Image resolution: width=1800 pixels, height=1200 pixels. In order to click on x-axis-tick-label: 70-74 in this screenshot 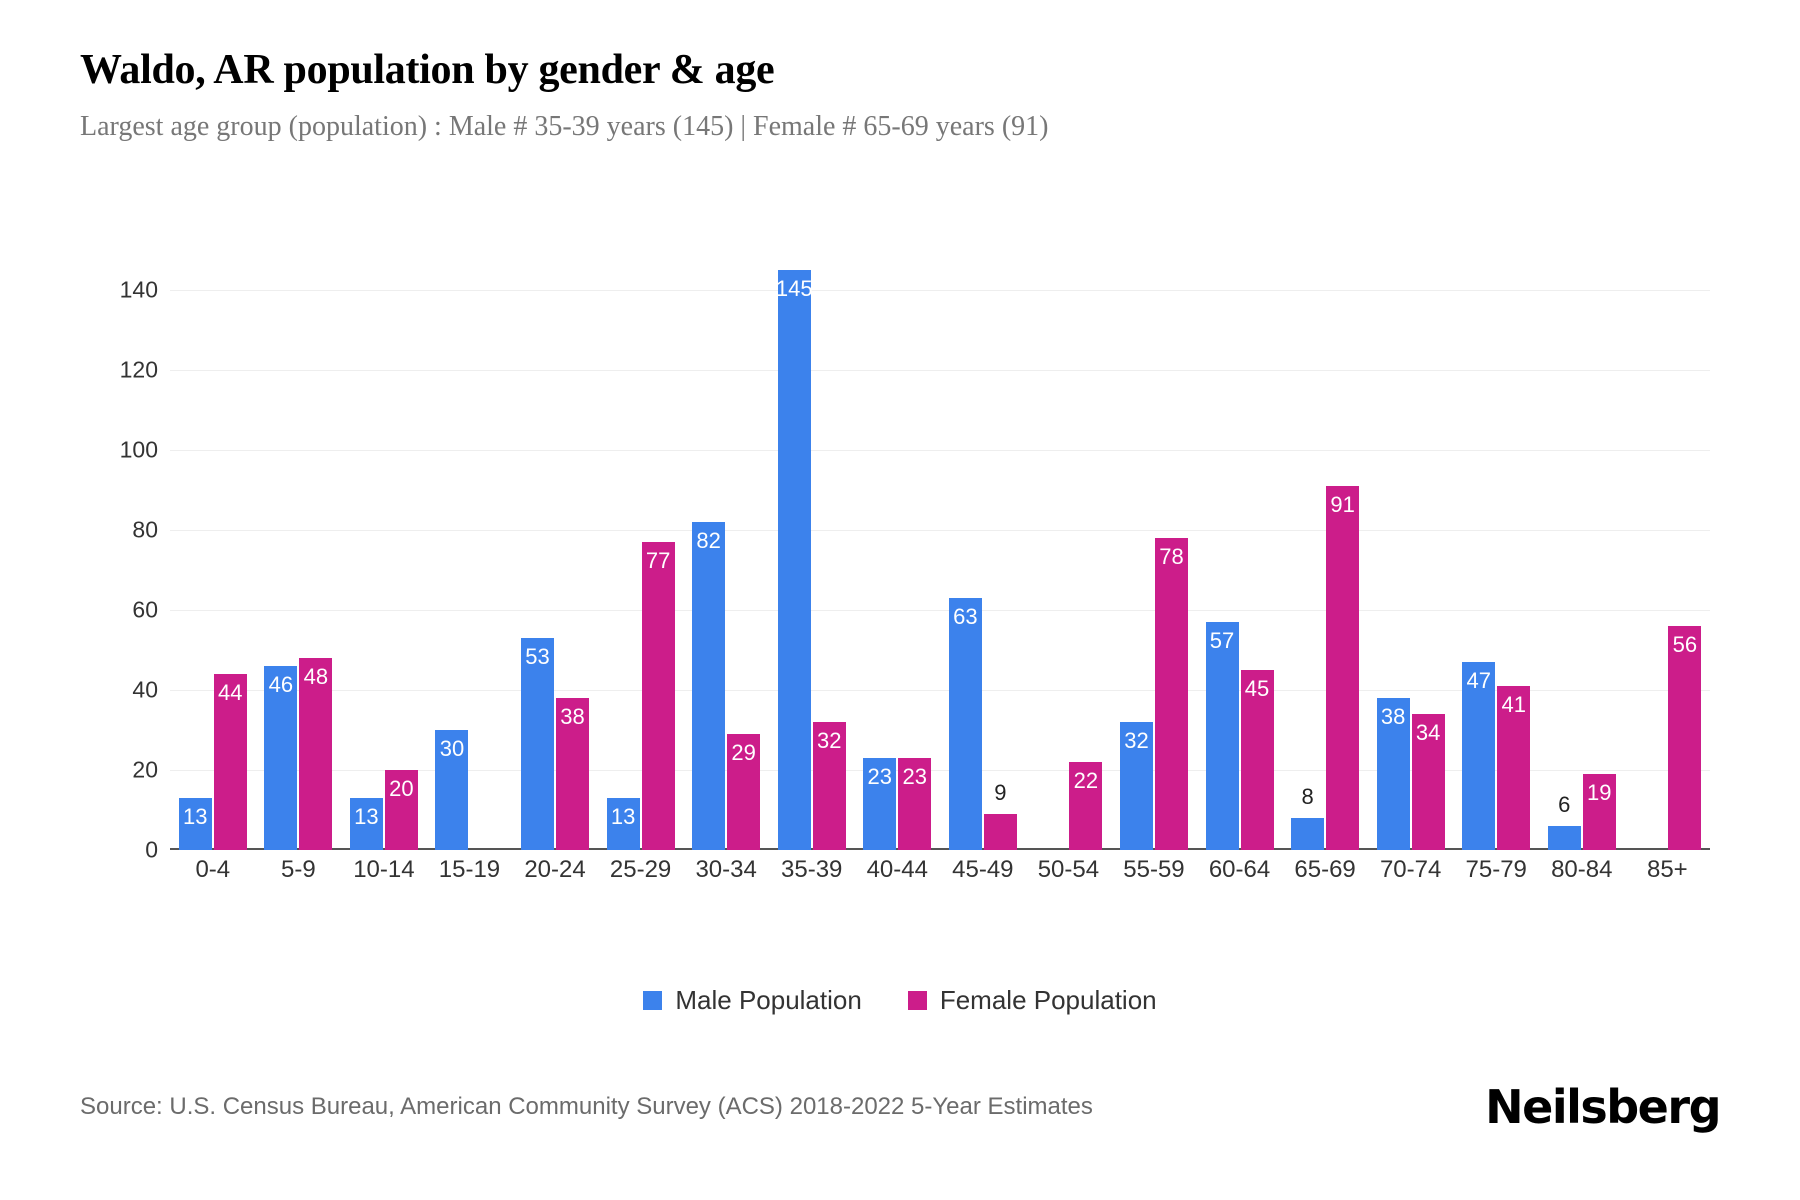, I will do `click(1410, 869)`.